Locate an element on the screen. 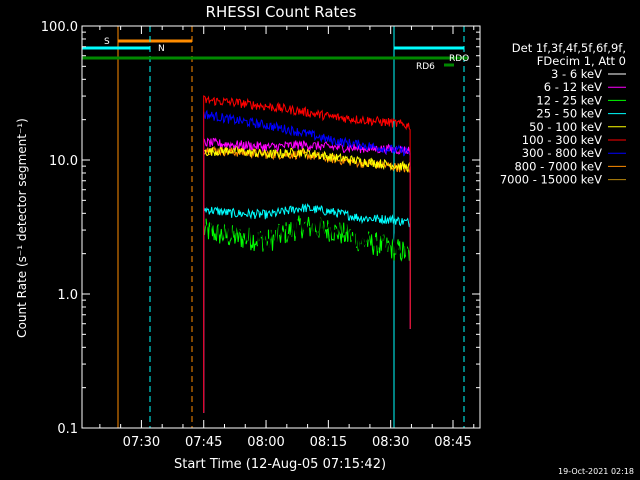 The image size is (640, 480). overlay-s-label: S is located at coordinates (107, 42).